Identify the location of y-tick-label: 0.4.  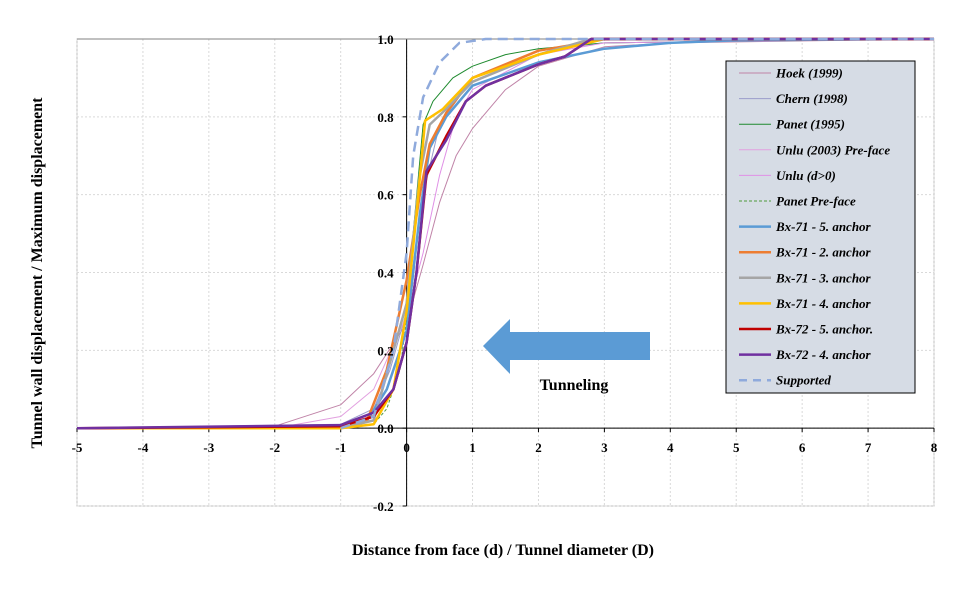
(385, 273).